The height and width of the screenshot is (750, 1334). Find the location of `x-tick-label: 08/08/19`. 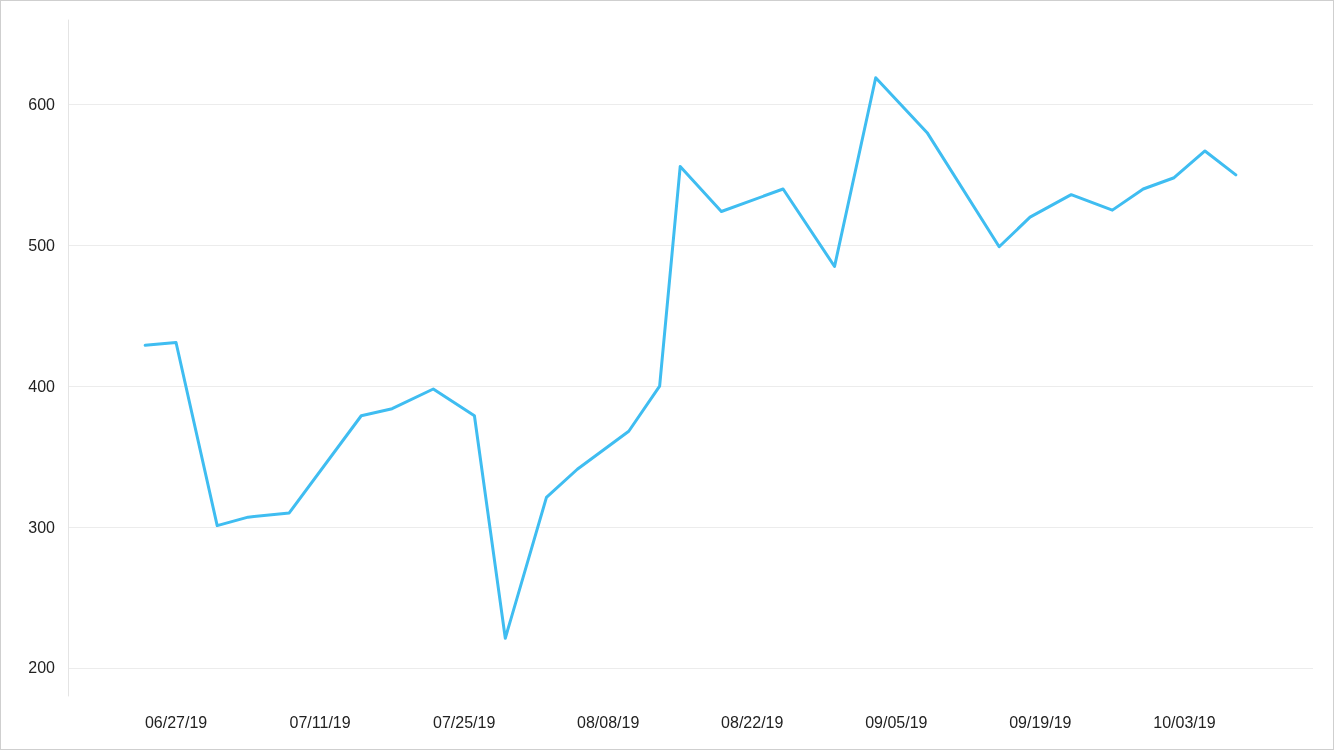

x-tick-label: 08/08/19 is located at coordinates (608, 722).